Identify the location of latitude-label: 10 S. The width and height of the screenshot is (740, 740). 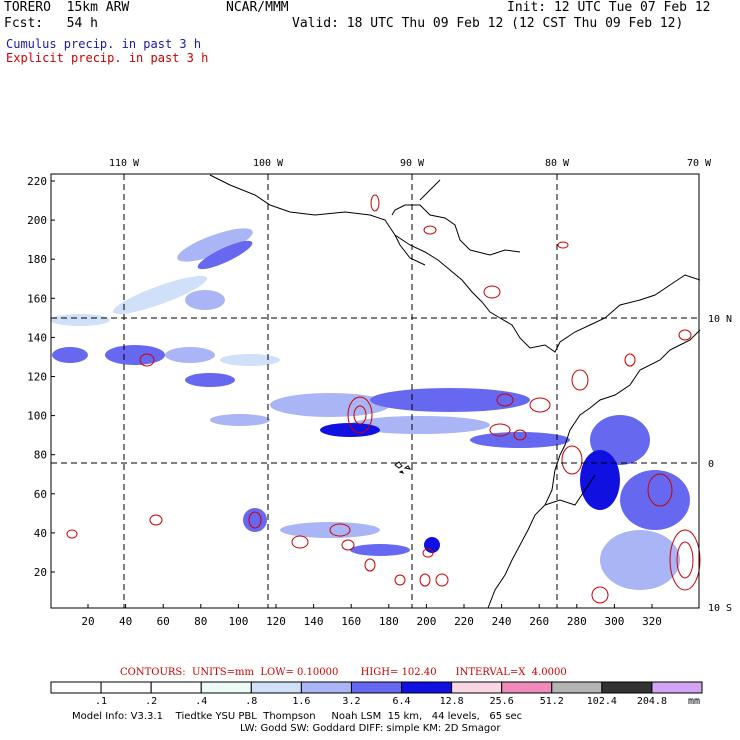
(720, 608).